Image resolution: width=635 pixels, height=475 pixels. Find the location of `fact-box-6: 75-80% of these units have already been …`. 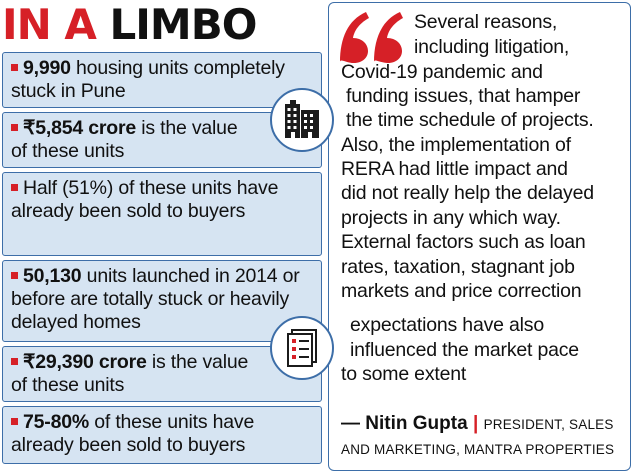

fact-box-6: 75-80% of these units have already been … is located at coordinates (162, 435).